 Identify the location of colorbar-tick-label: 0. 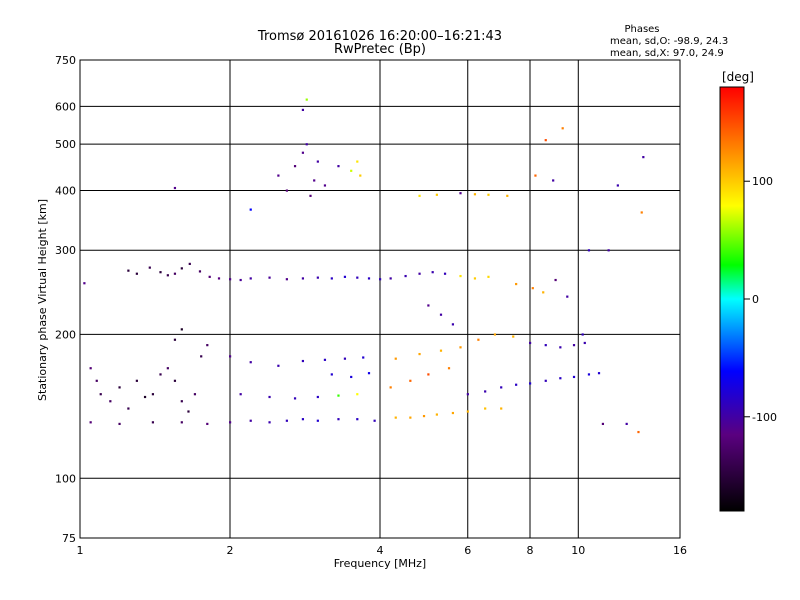
(755, 299).